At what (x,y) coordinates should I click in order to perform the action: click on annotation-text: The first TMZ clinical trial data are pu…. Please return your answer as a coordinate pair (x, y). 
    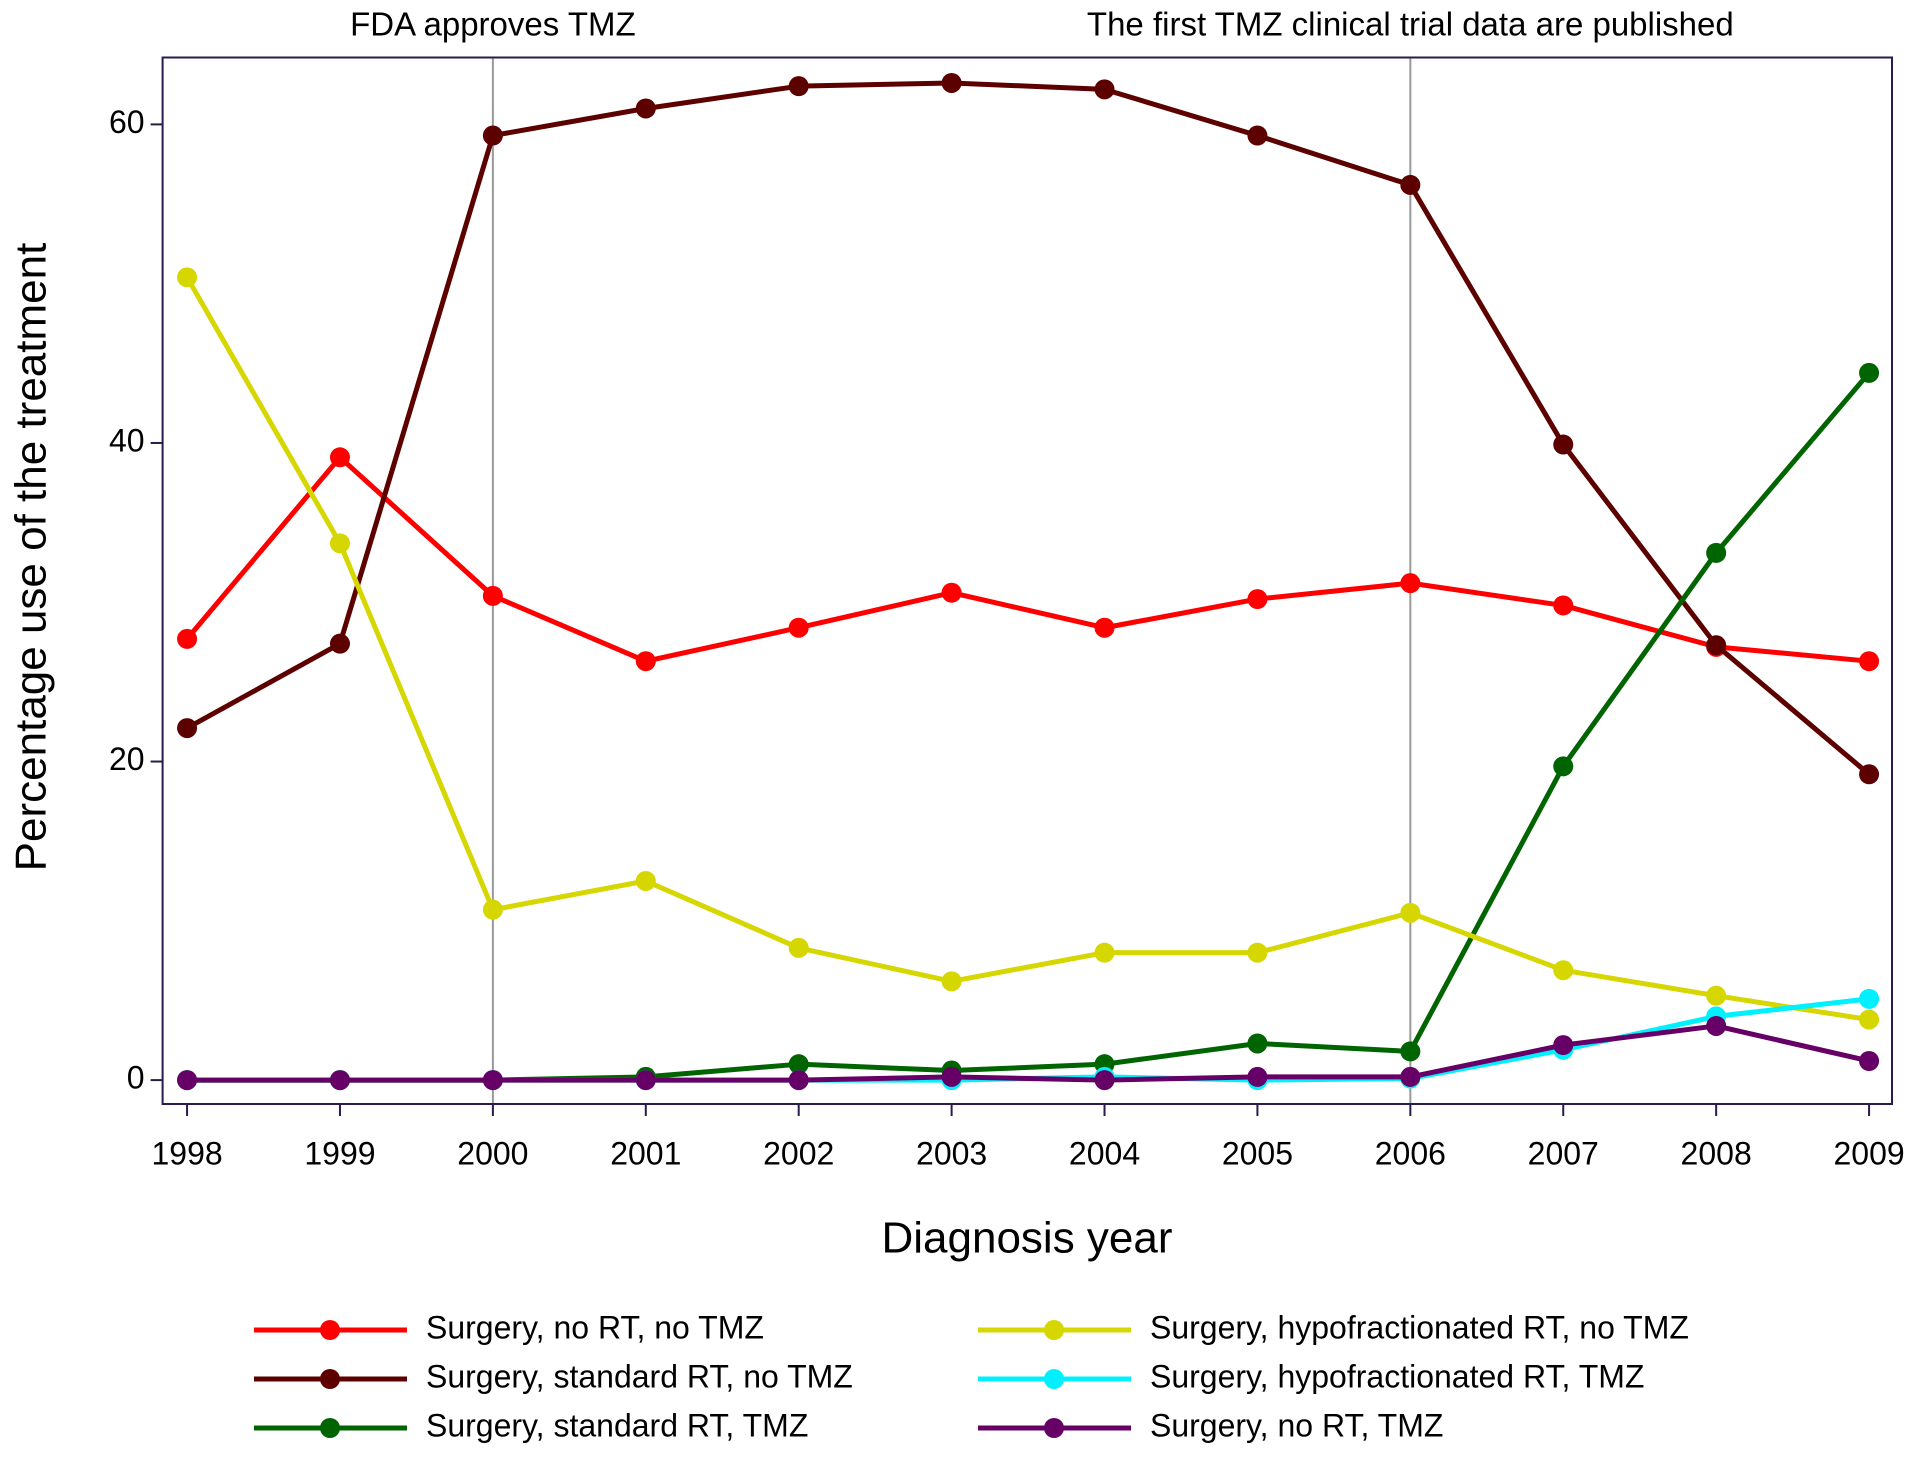
    Looking at the image, I should click on (1410, 24).